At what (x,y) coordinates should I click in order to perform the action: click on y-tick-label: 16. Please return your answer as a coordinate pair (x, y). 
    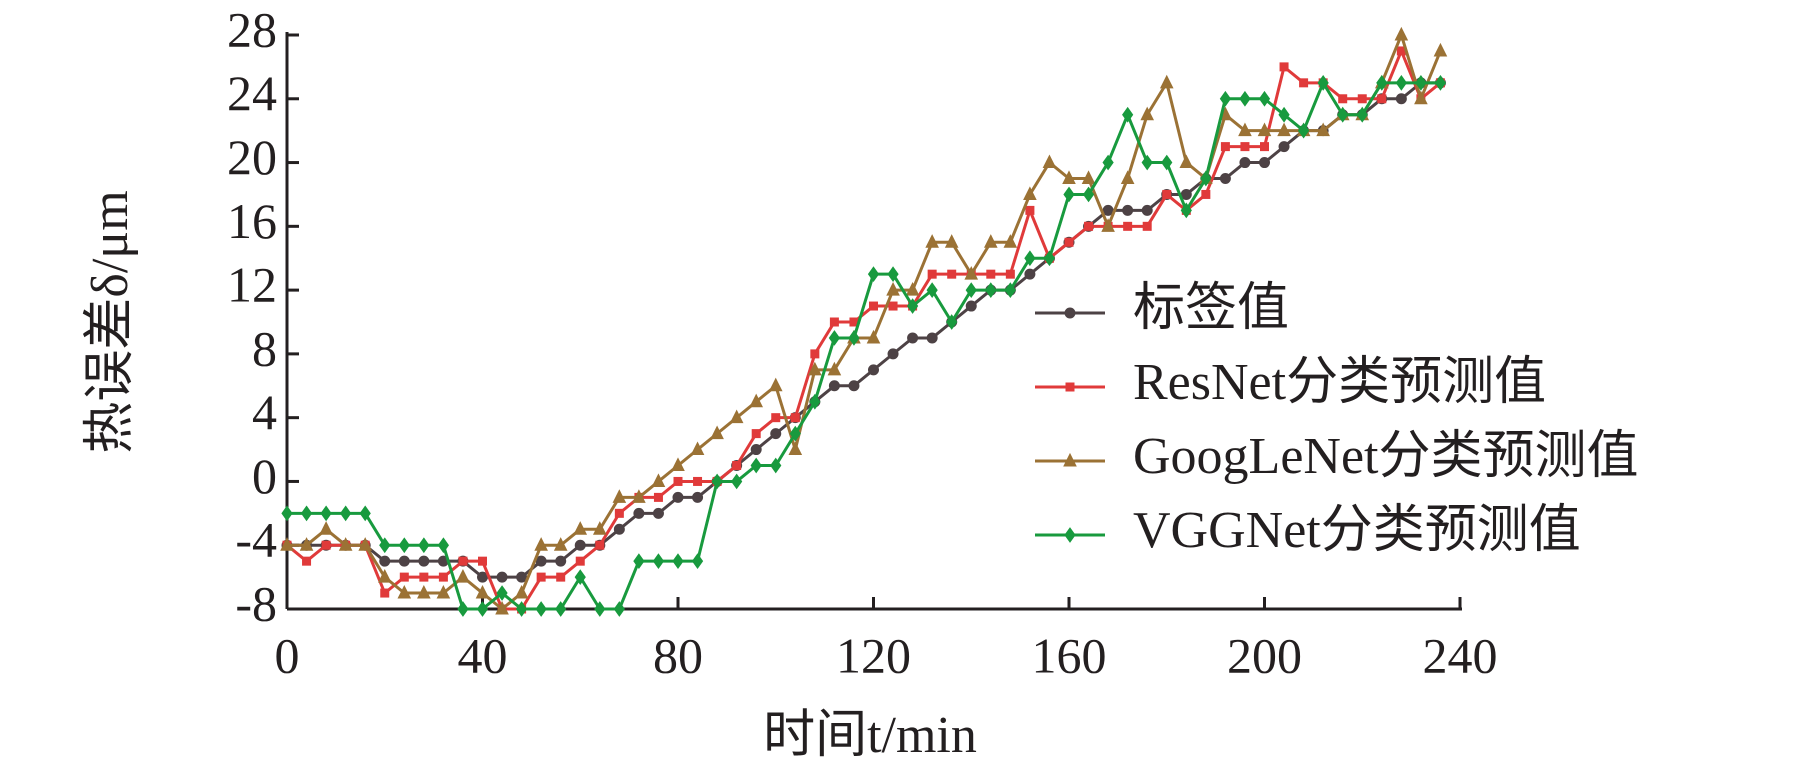
    Looking at the image, I should click on (252, 221).